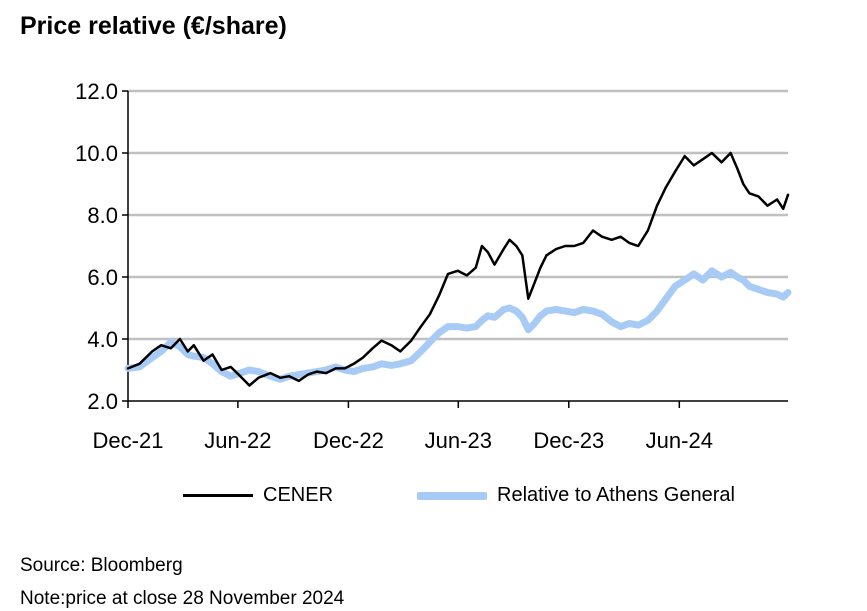 The width and height of the screenshot is (867, 611). I want to click on y-tick-label: 12.0, so click(96, 91).